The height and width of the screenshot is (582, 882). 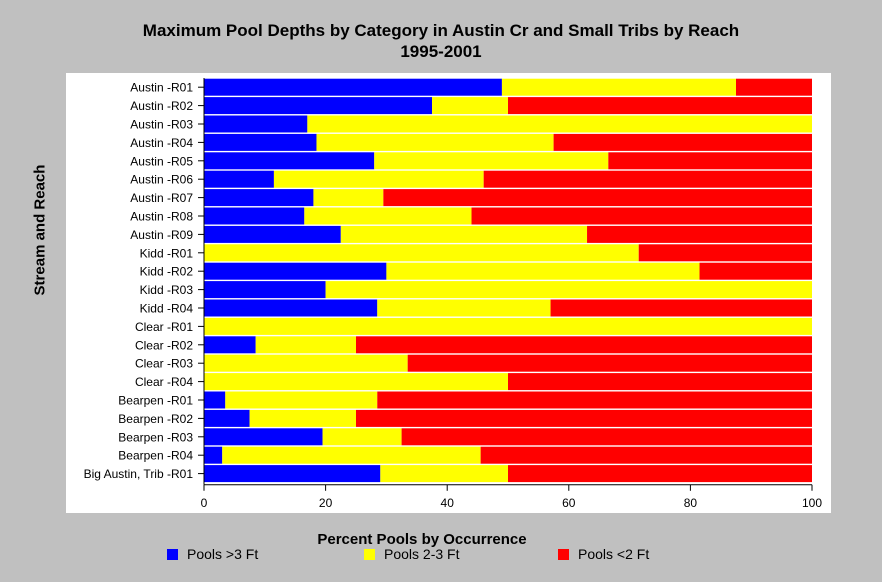 I want to click on x-tick-label: 100, so click(x=812, y=503).